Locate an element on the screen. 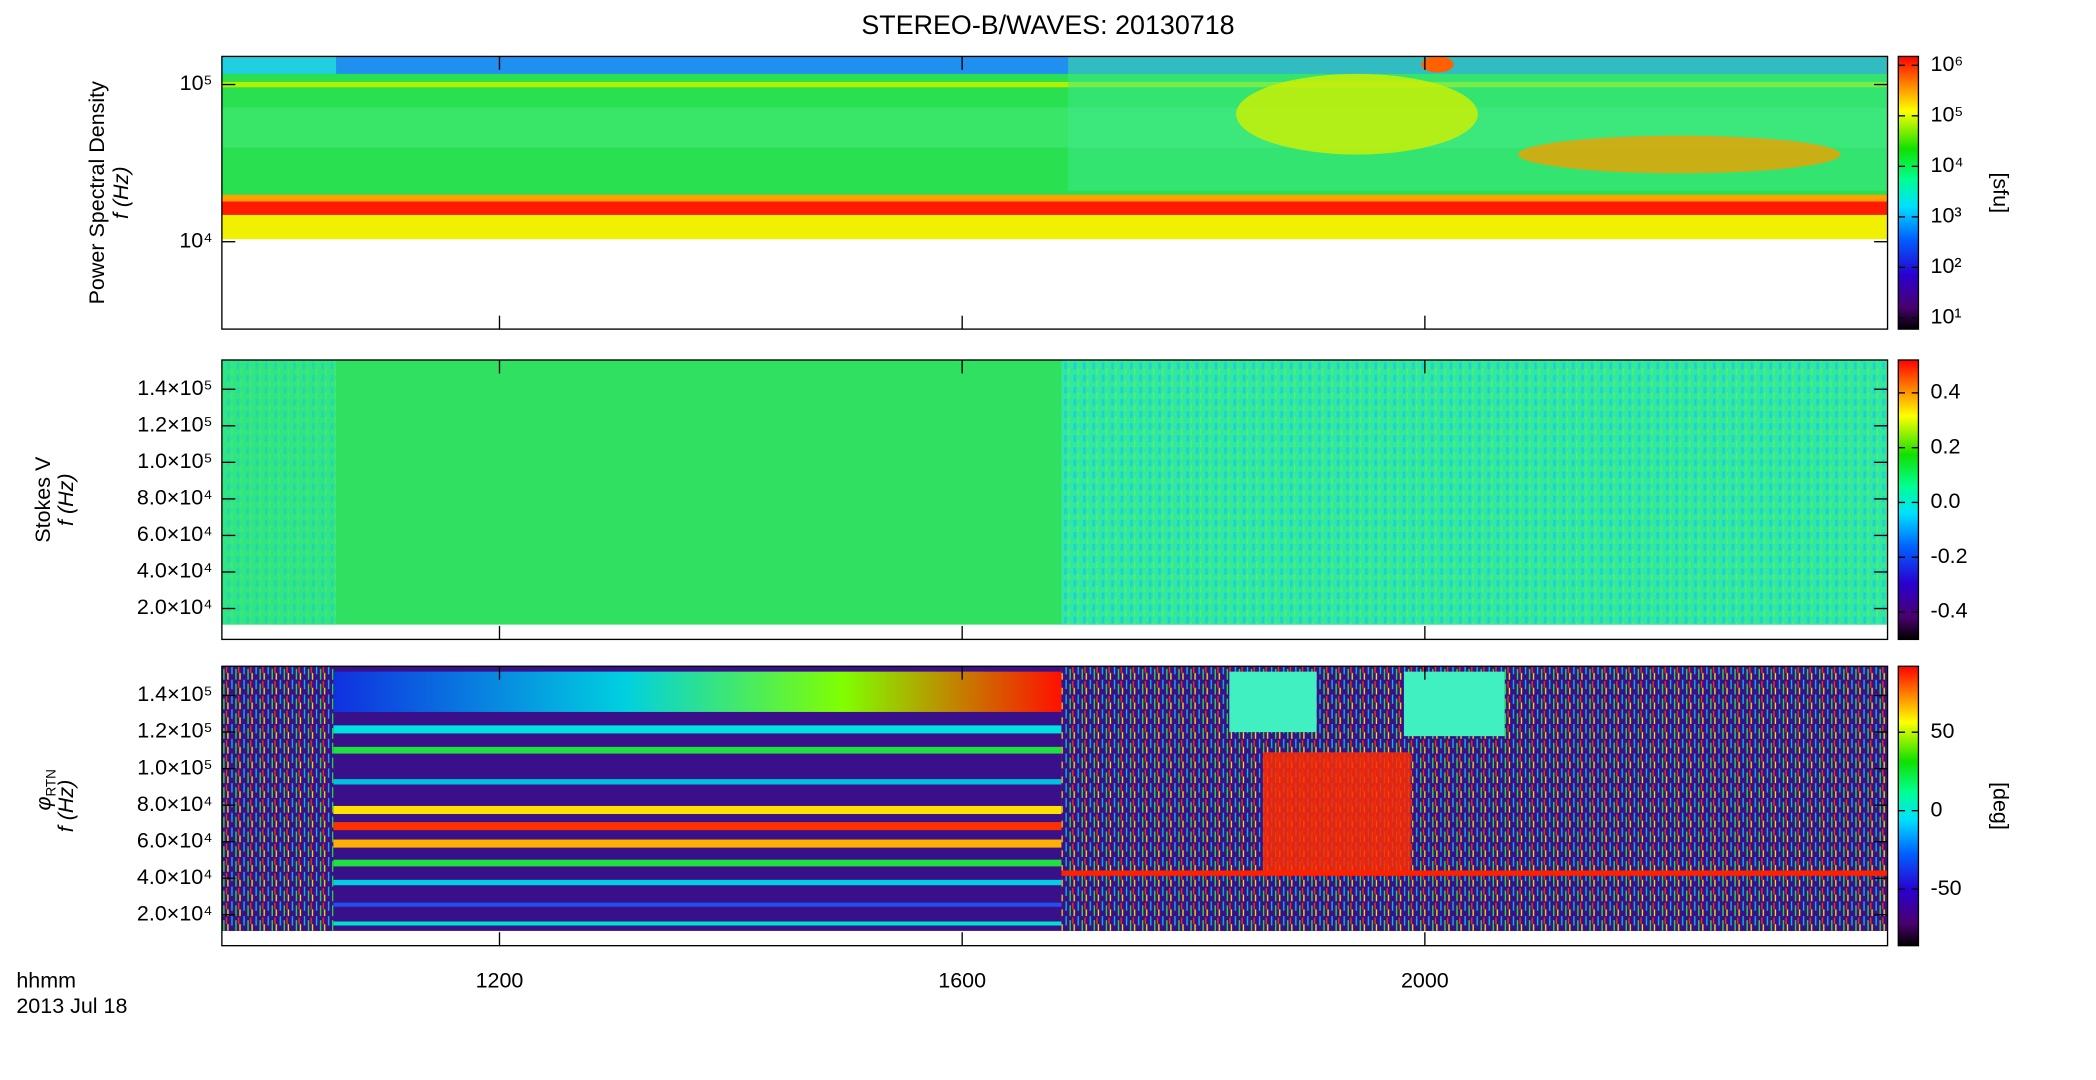  y-axis-label: Power Spectral Density is located at coordinates (97, 193).